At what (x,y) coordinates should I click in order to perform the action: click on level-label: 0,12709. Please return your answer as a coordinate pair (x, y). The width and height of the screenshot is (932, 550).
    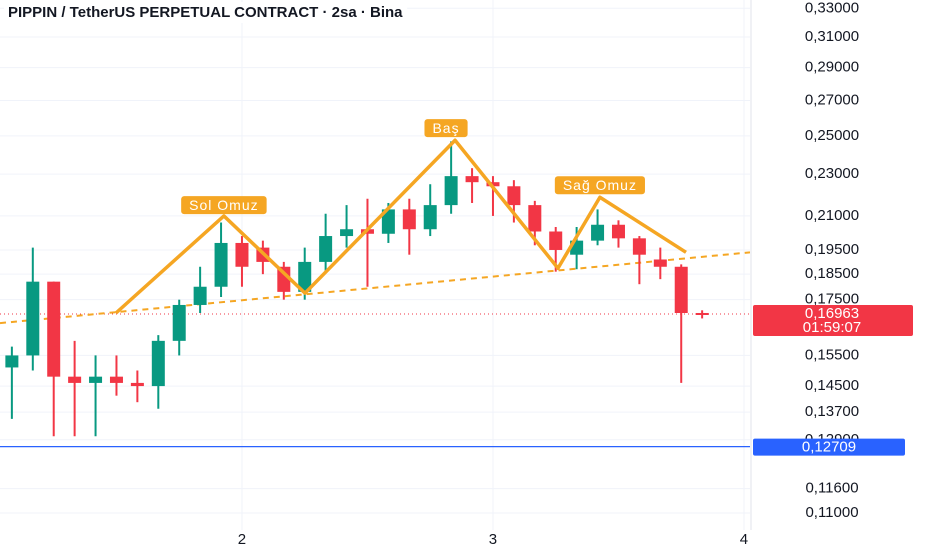
    Looking at the image, I should click on (829, 447).